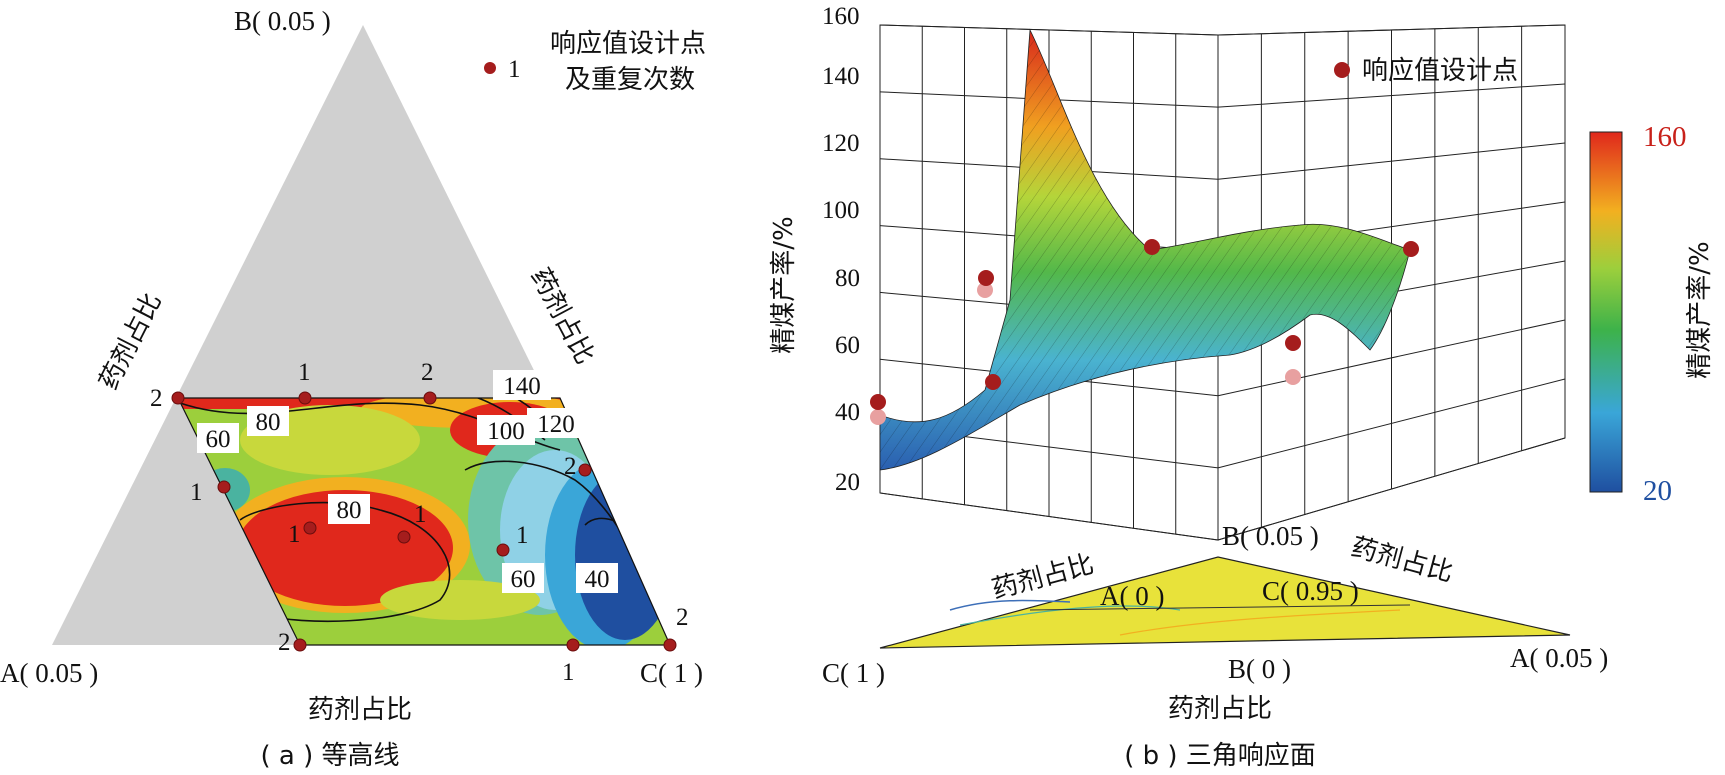 This screenshot has width=1725, height=775. I want to click on caption-a: ( a ) 等高线, so click(329, 756).